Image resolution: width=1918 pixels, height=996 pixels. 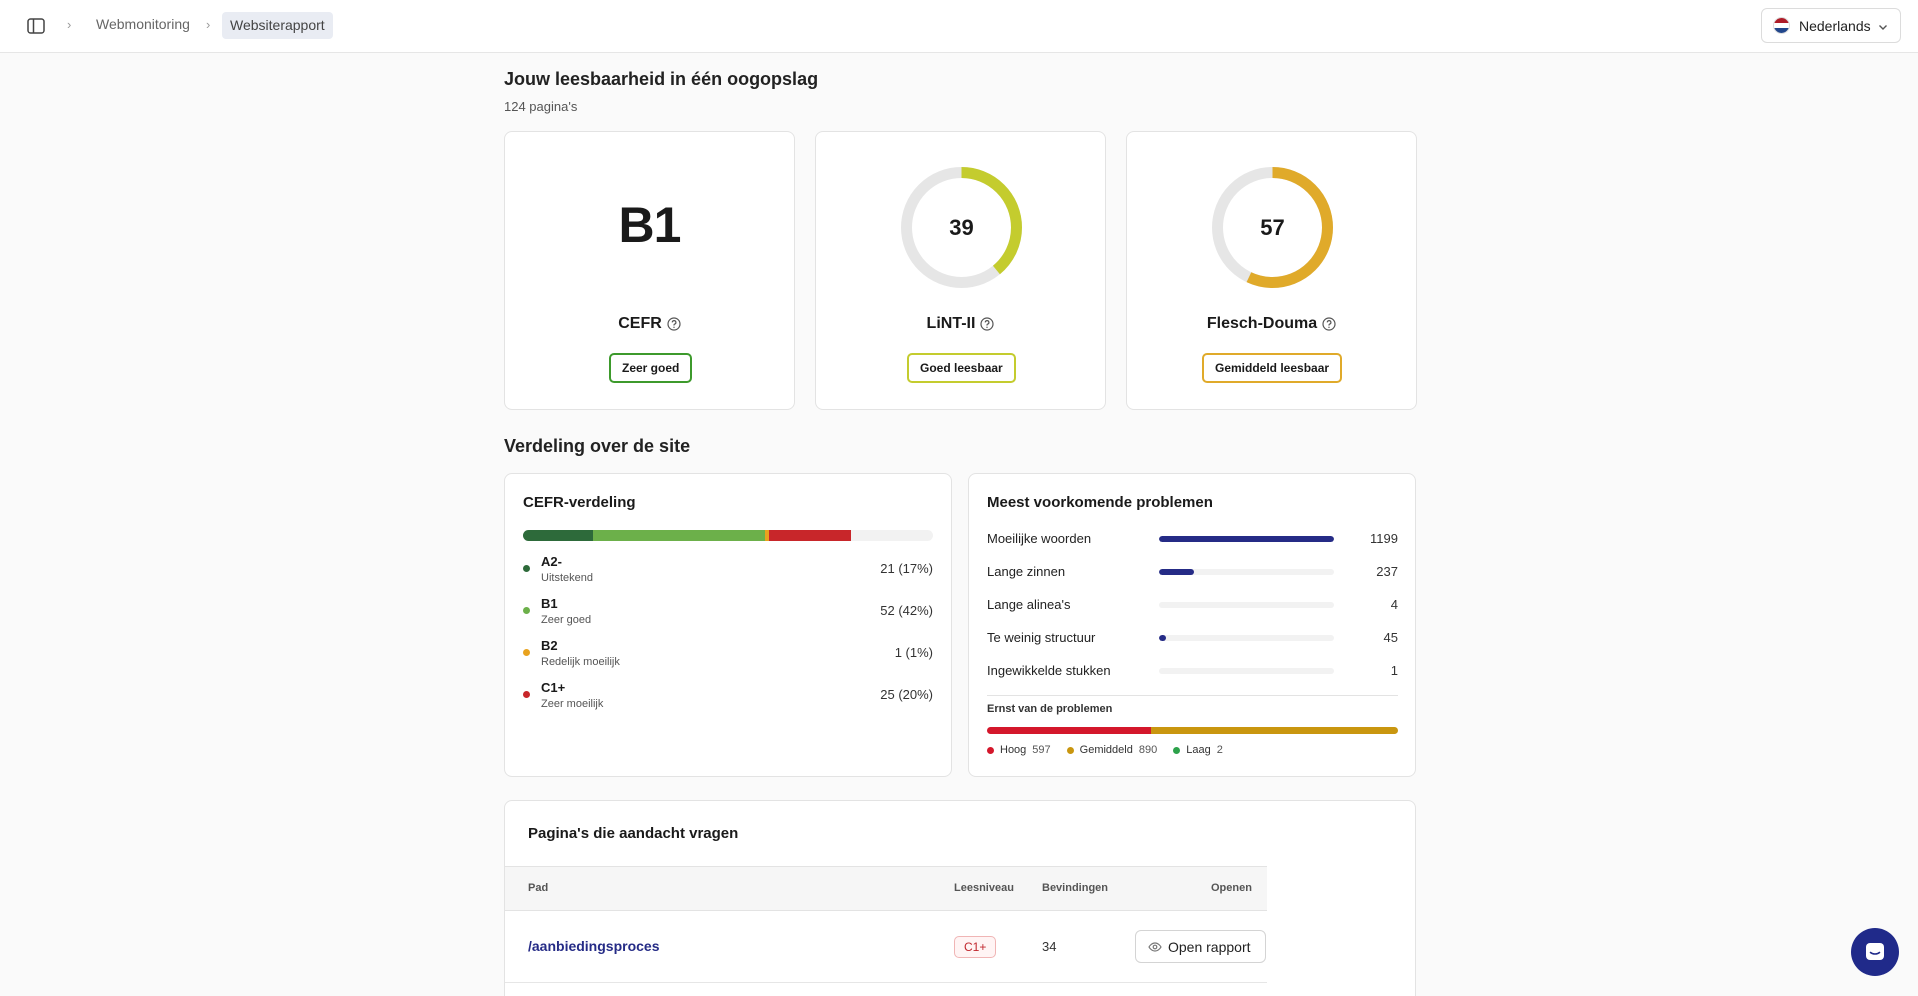 I want to click on level-name: B2, so click(x=549, y=645).